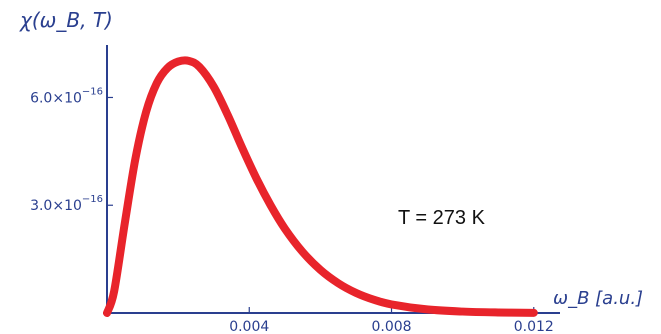  Describe the element at coordinates (56, 98) in the screenshot. I see `y-tick-label-mantissa: 6.0×10` at that location.